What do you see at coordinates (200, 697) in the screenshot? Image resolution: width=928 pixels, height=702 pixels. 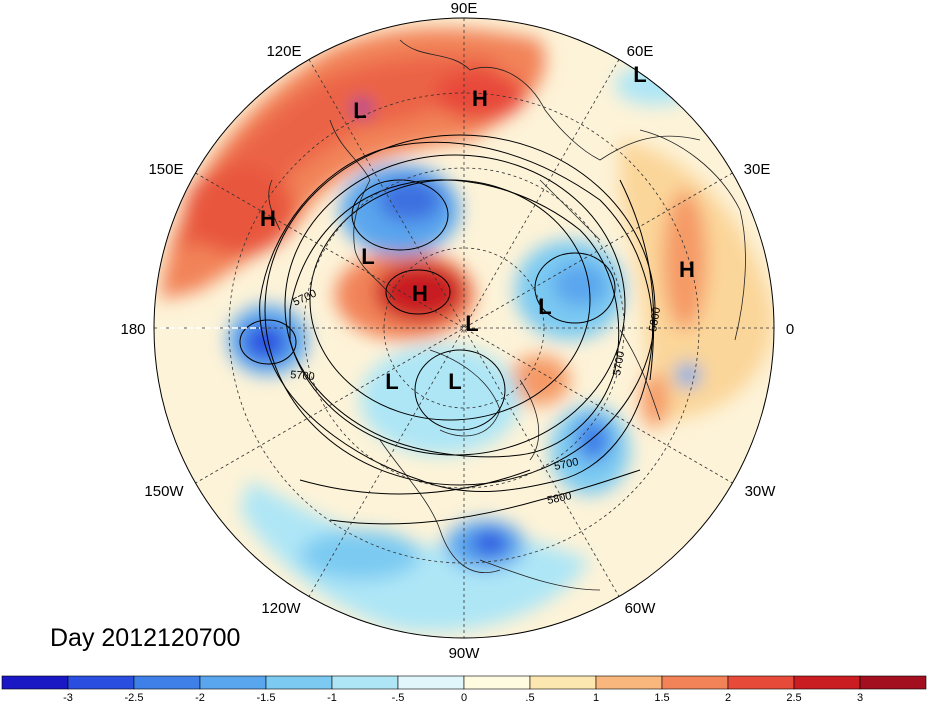 I see `colorbar-tick-label: -2` at bounding box center [200, 697].